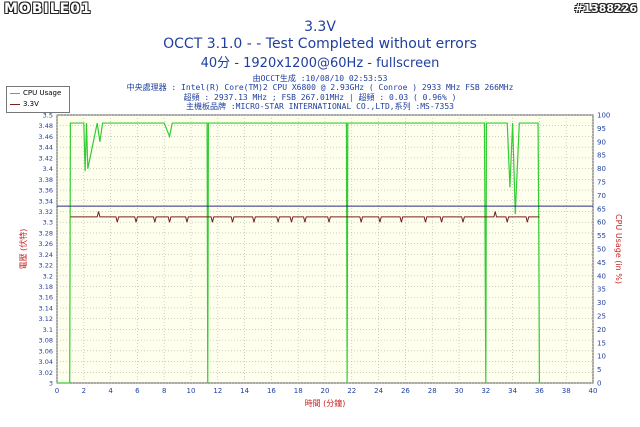  I want to click on info-generated: 由OCCT生成 :10/08/10 02:53:53, so click(320, 78).